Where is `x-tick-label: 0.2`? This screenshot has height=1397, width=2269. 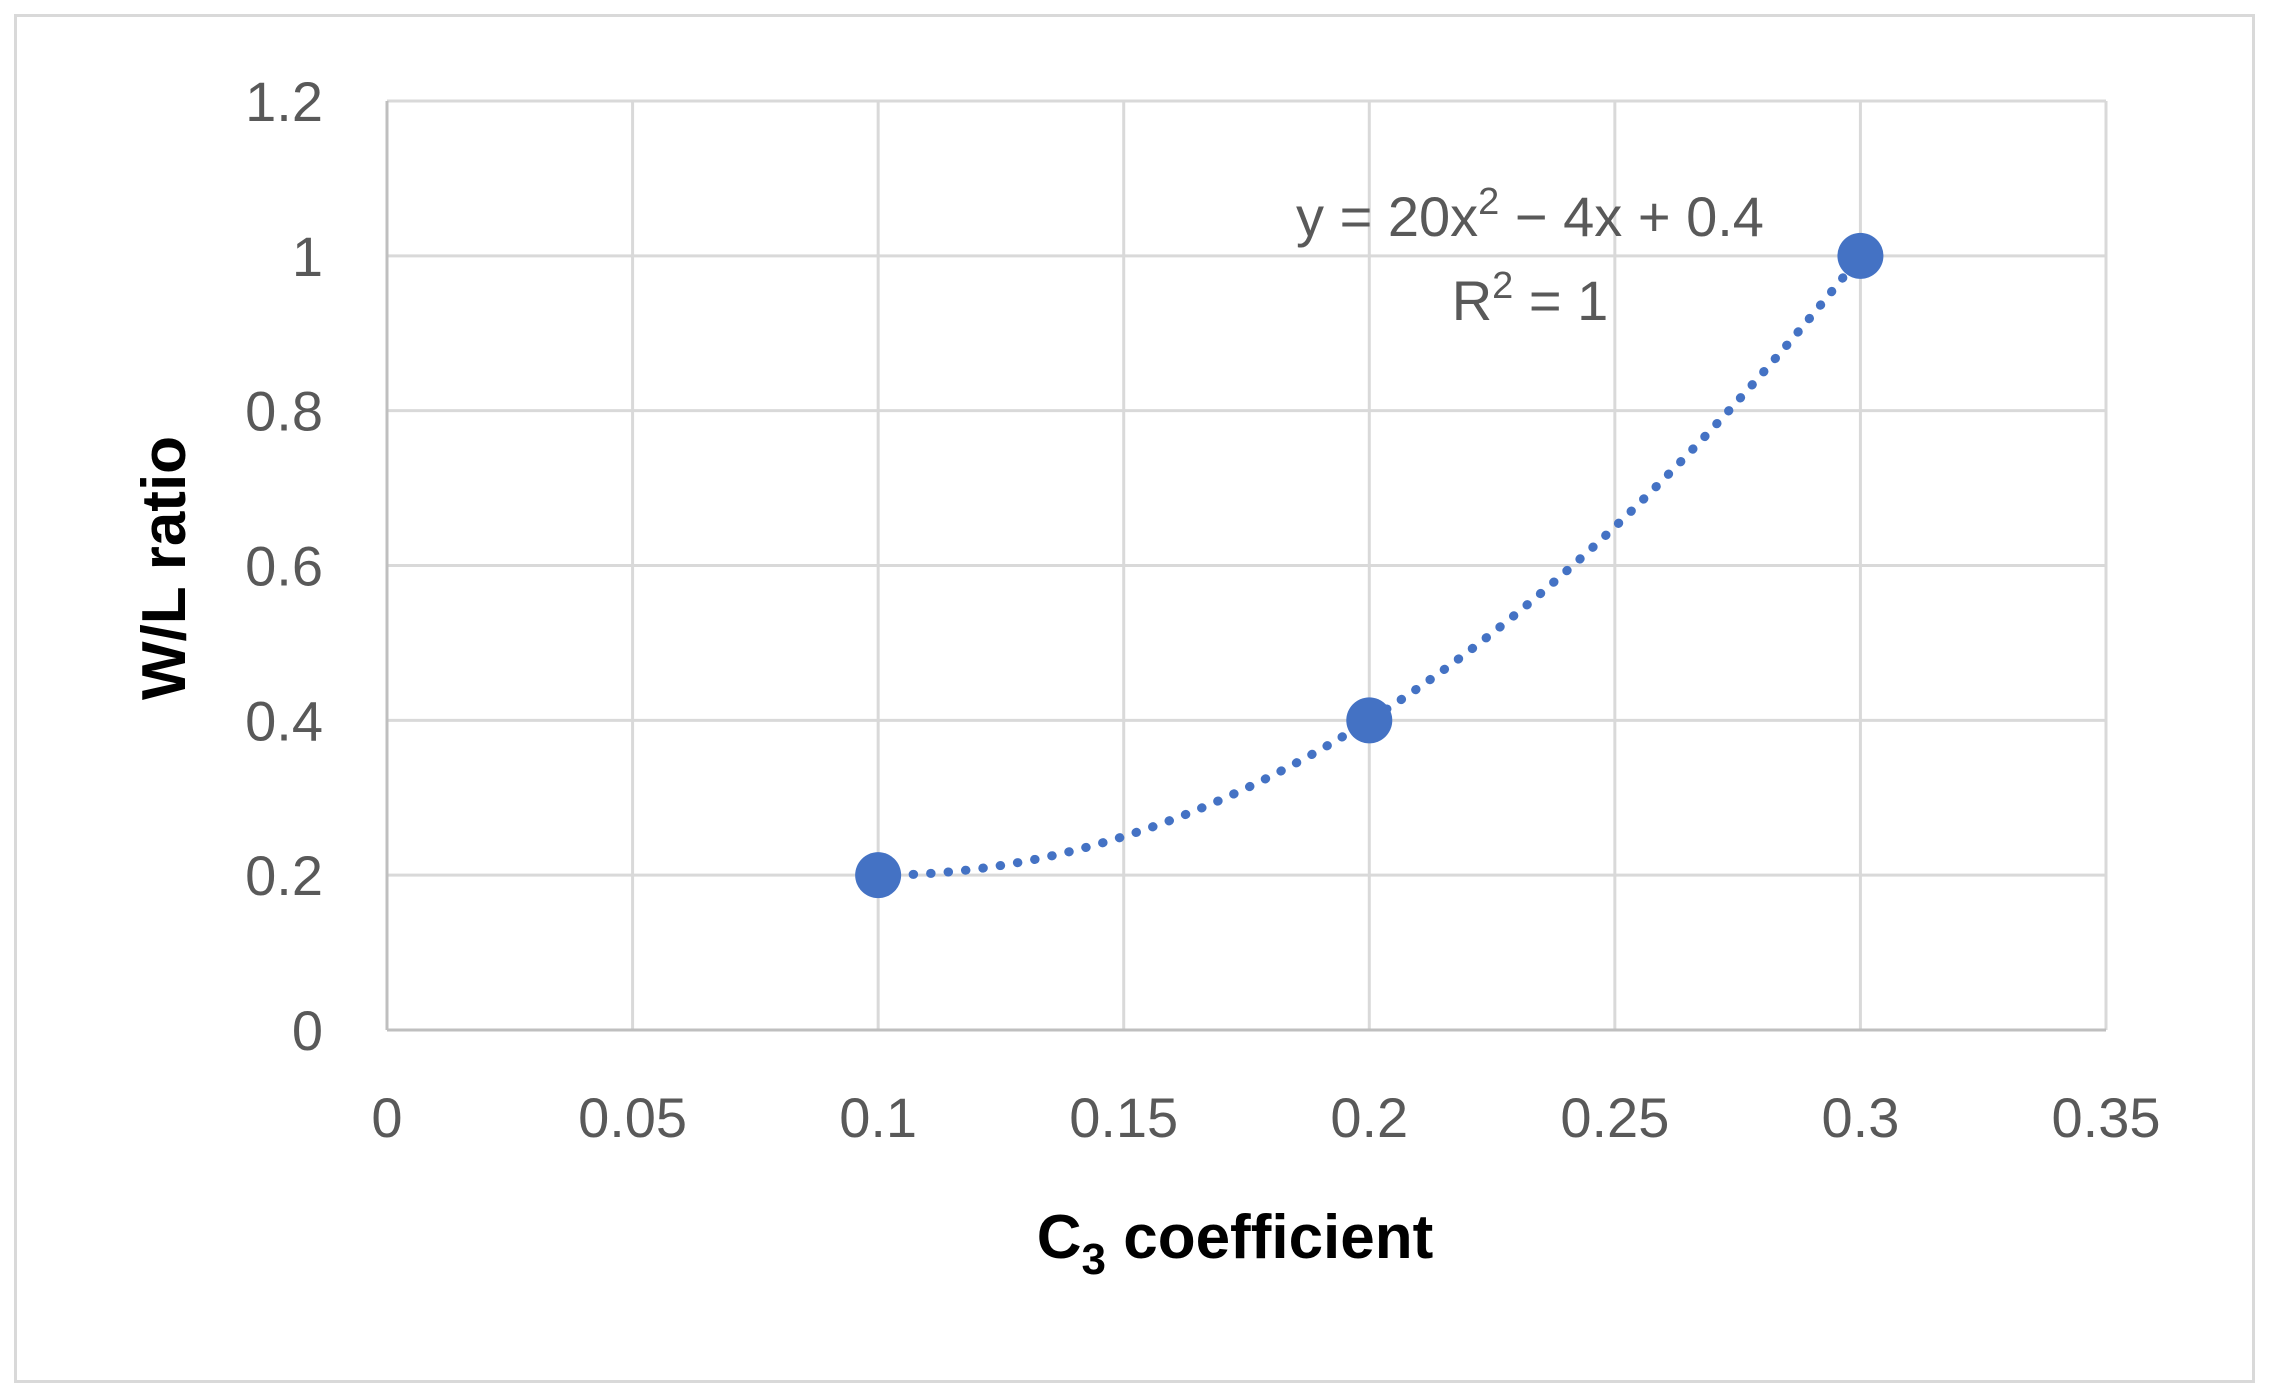 x-tick-label: 0.2 is located at coordinates (1369, 1117).